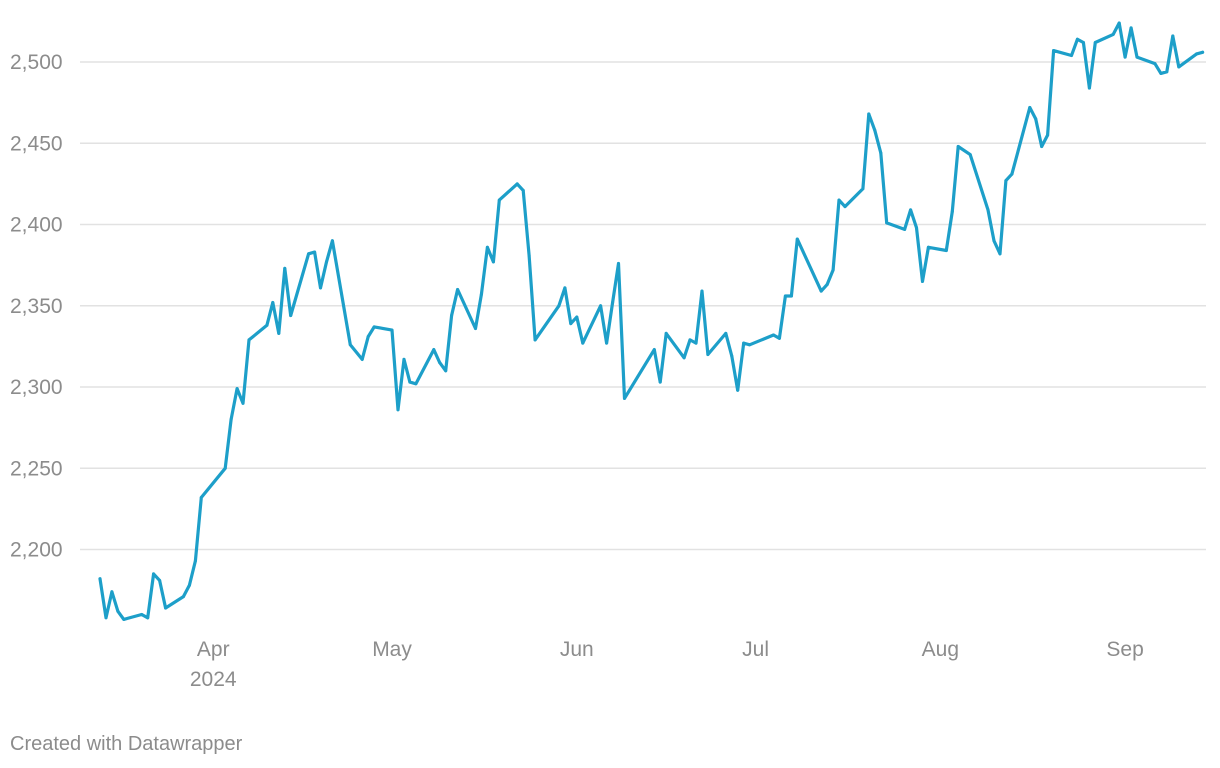 The width and height of the screenshot is (1220, 768). Describe the element at coordinates (213, 679) in the screenshot. I see `x-tick-year-label: 2024` at that location.